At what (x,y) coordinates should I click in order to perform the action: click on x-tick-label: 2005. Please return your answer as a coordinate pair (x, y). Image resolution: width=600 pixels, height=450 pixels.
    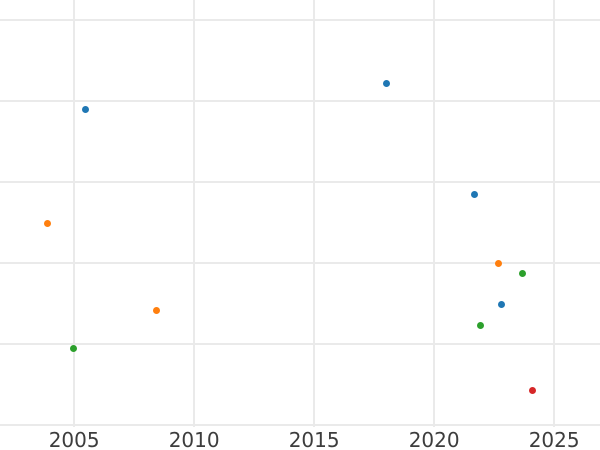
    Looking at the image, I should click on (74, 439).